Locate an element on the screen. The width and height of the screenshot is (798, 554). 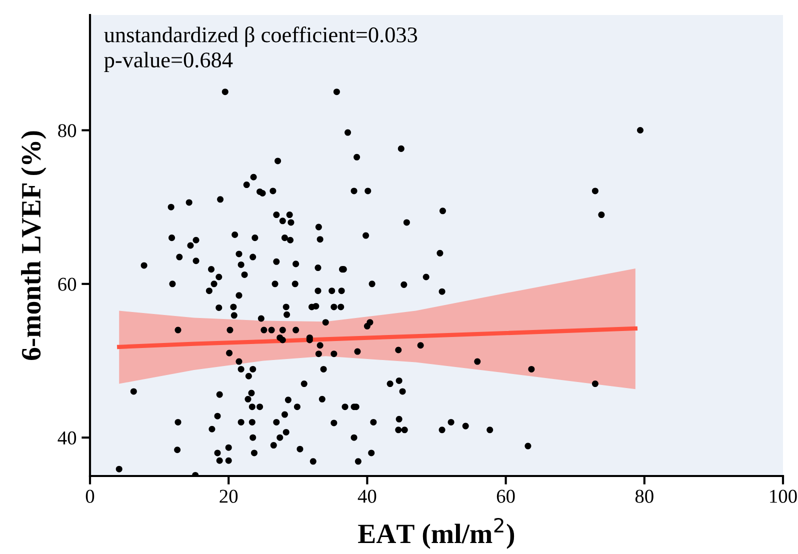
y-tick-label: 40 is located at coordinates (67, 438).